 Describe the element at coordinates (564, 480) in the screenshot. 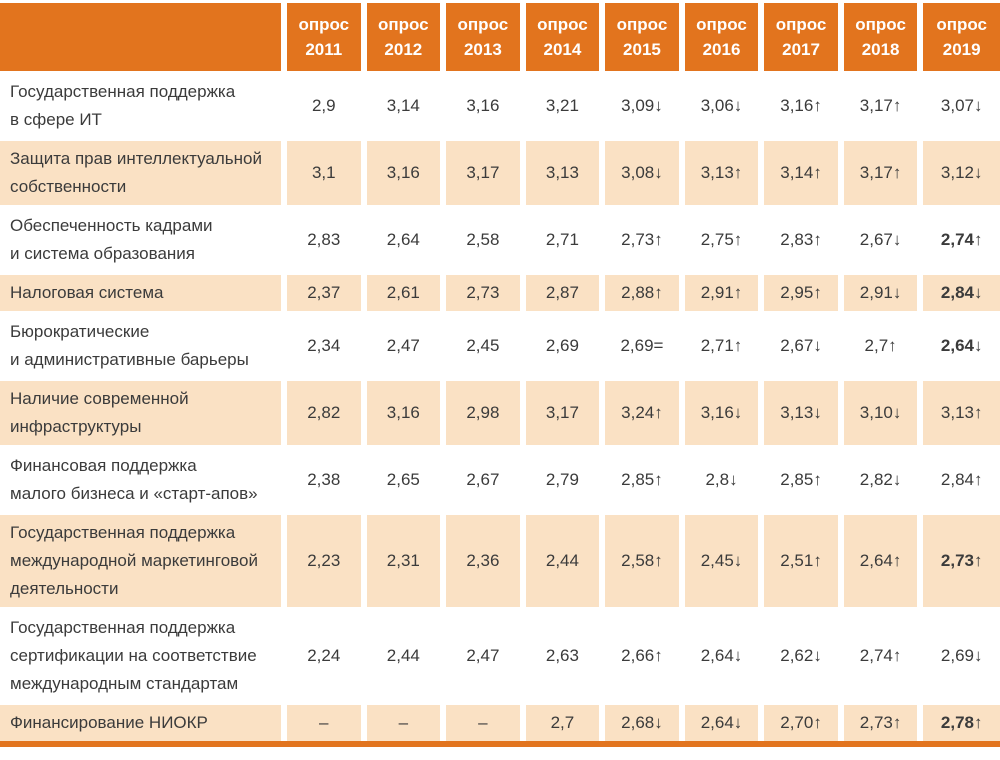

I see `value-cell: 2,79` at that location.